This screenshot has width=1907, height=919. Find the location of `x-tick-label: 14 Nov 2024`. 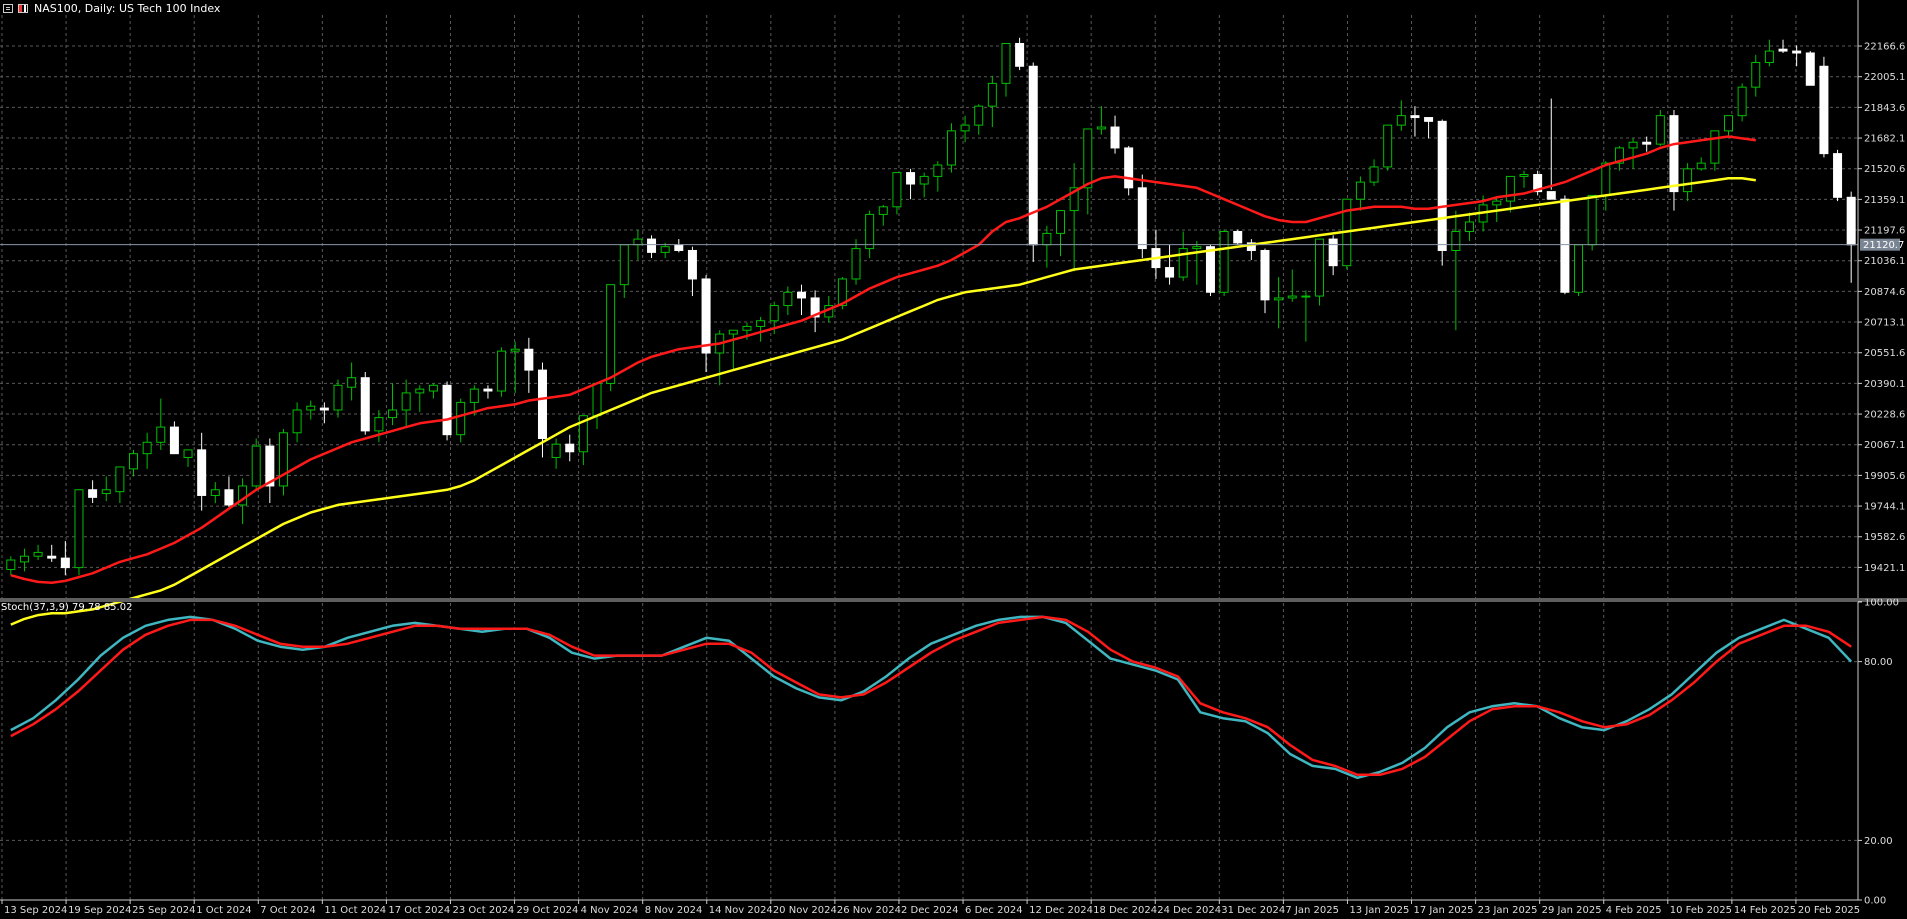

x-tick-label: 14 Nov 2024 is located at coordinates (741, 910).